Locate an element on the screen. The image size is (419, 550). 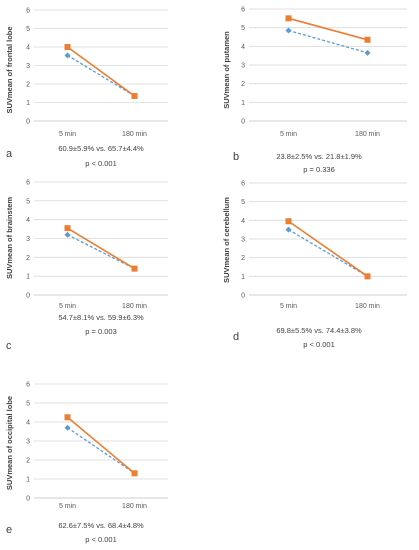
stats-comparison: 62.6±7.5% vs. 68.4±4.8% is located at coordinates (101, 525).